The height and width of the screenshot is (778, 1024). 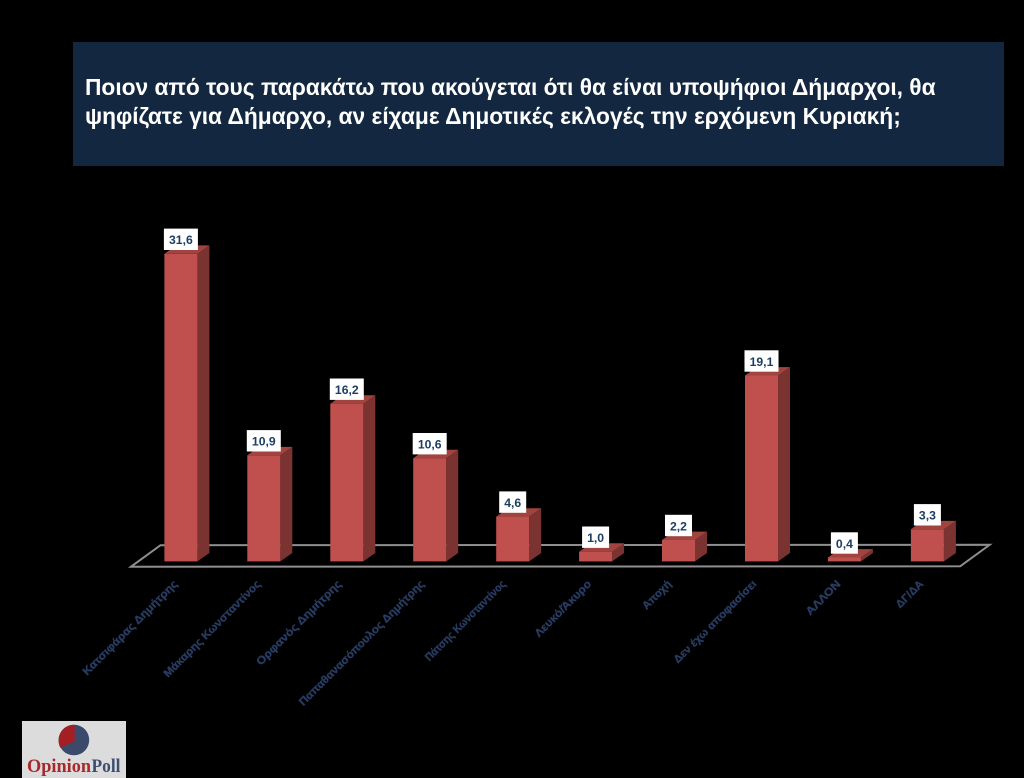 I want to click on svg-text: ΑΛΛΟΝ, so click(x=824, y=598).